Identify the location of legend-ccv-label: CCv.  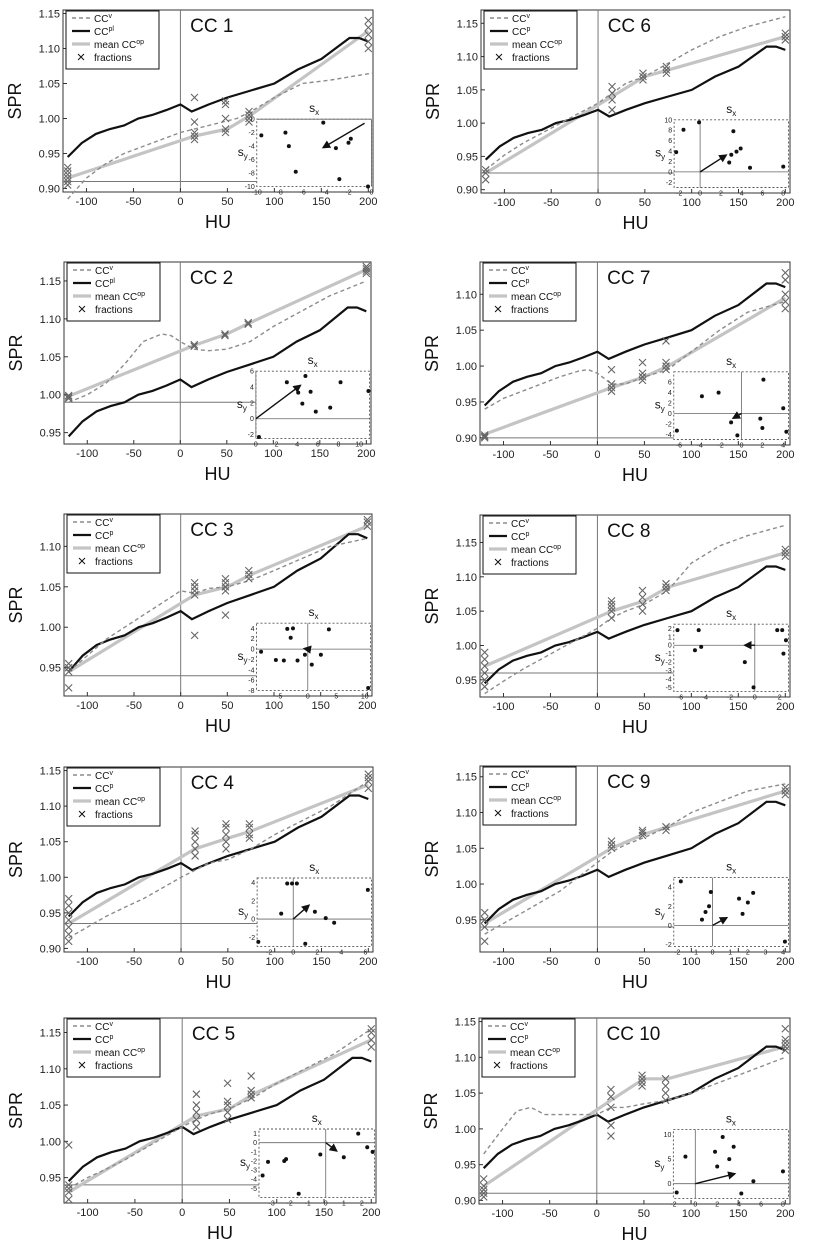
(521, 19).